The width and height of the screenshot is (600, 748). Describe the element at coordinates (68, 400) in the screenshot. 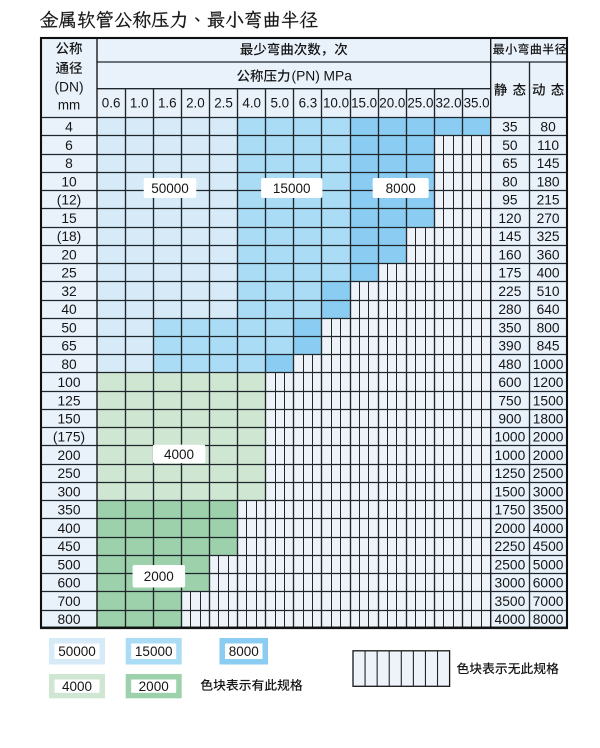

I see `svg-text: 125` at that location.